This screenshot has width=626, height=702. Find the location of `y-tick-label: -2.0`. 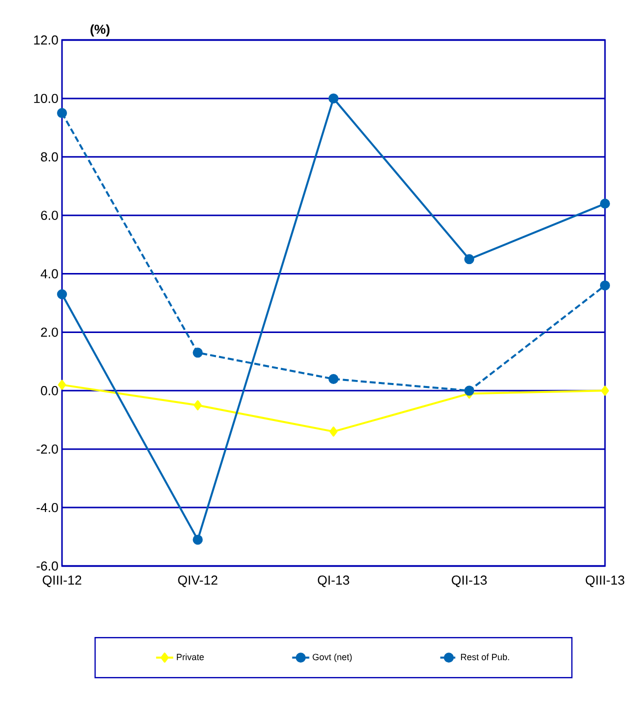

y-tick-label: -2.0 is located at coordinates (47, 449).